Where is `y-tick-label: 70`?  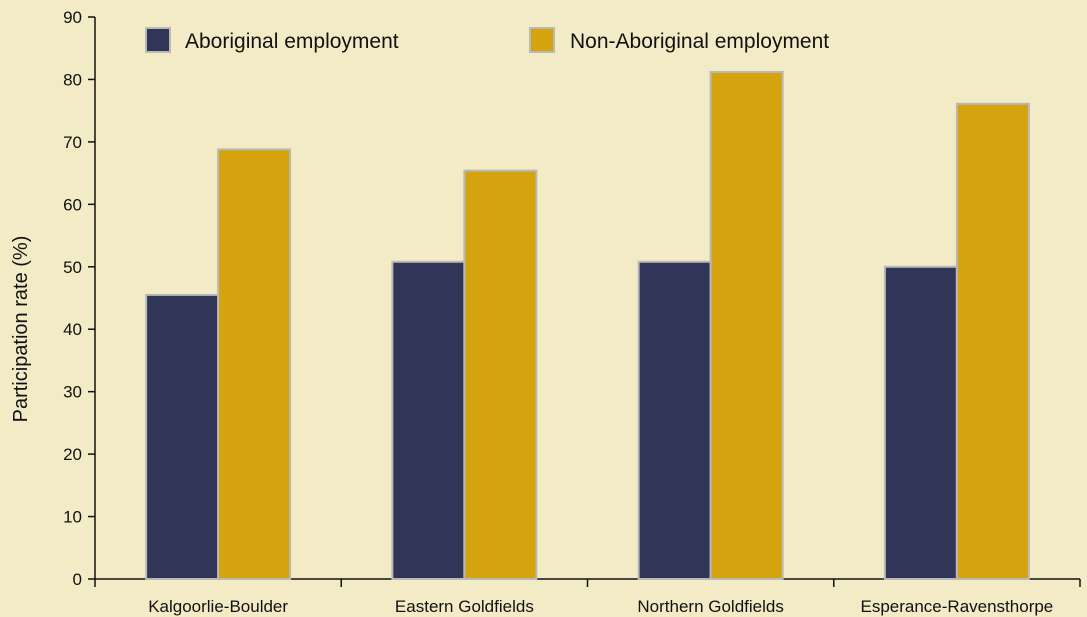 y-tick-label: 70 is located at coordinates (72, 142).